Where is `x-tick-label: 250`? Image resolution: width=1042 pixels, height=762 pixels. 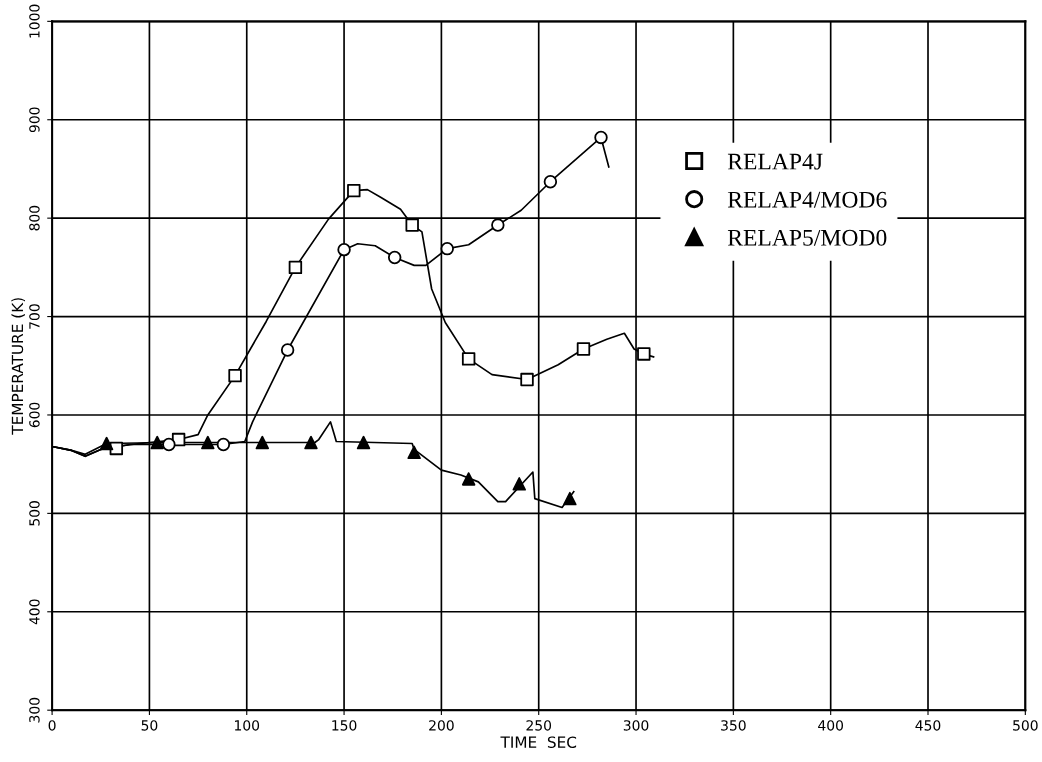 x-tick-label: 250 is located at coordinates (539, 725).